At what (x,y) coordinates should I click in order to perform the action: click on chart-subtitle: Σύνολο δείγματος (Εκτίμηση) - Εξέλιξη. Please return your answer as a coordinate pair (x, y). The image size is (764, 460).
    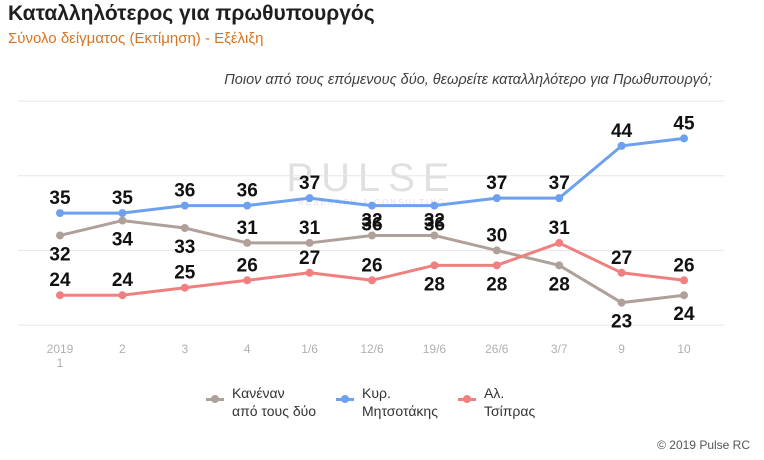
    Looking at the image, I should click on (136, 38).